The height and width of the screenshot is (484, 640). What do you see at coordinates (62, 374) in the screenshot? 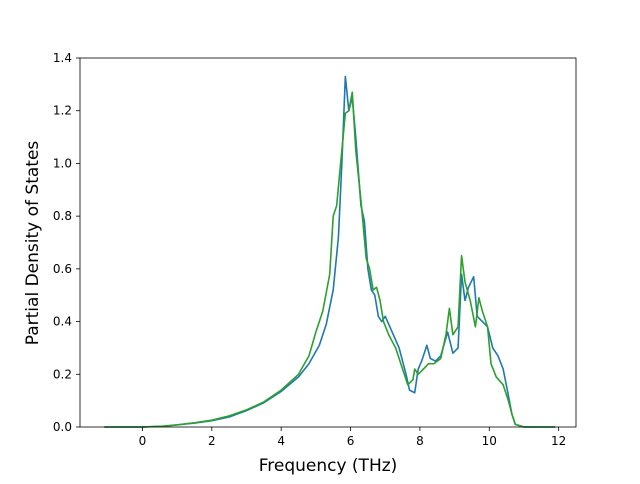
I see `y-tick-label: 0.2` at bounding box center [62, 374].